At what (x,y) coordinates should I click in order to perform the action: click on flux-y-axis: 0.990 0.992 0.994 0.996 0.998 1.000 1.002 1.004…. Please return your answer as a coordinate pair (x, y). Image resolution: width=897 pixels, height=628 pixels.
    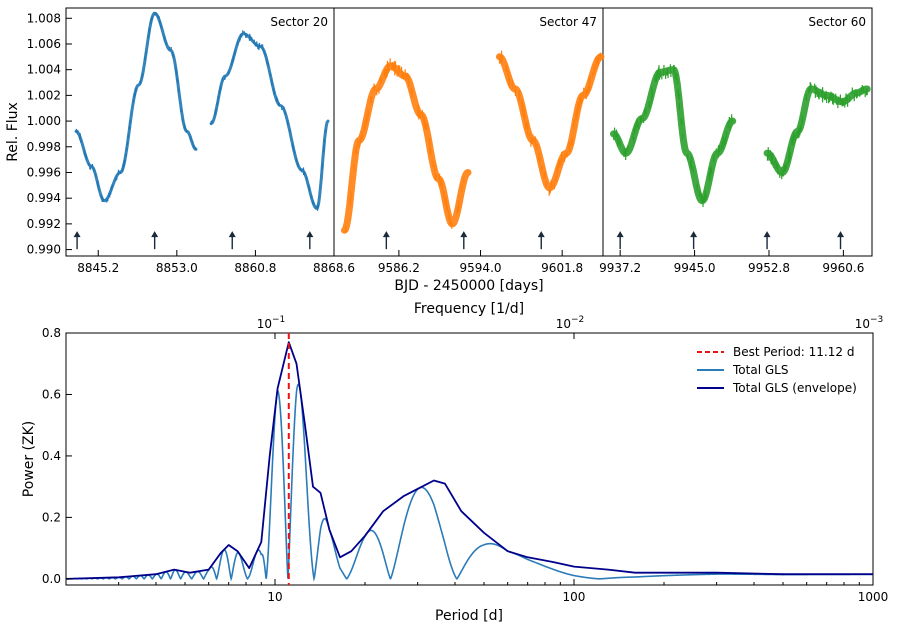
    Looking at the image, I should click on (49, 134).